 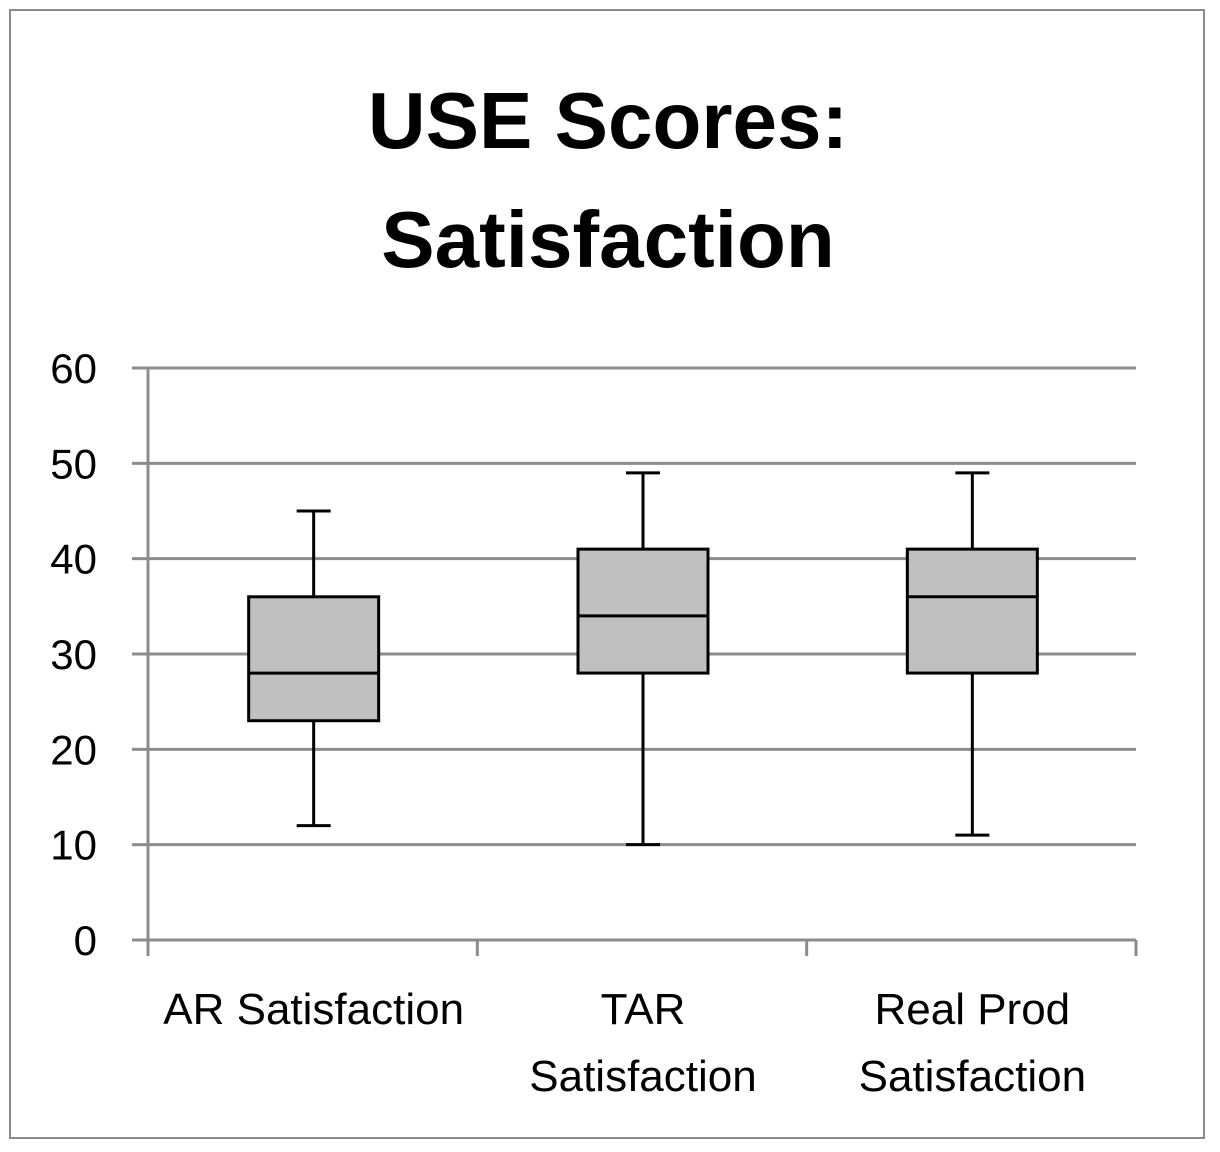 I want to click on y-tick-label: 20, so click(x=73, y=749).